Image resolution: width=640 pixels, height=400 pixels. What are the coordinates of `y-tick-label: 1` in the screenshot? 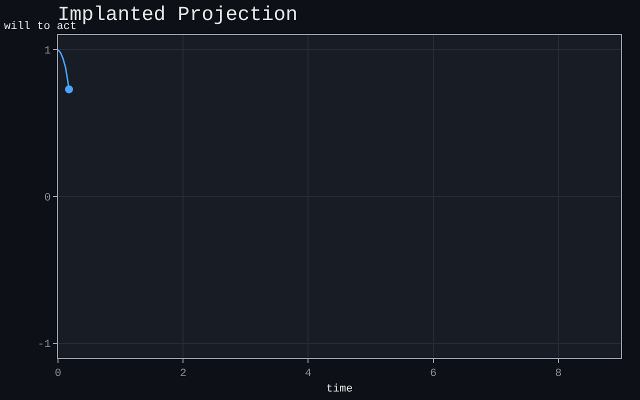 It's located at (48, 52).